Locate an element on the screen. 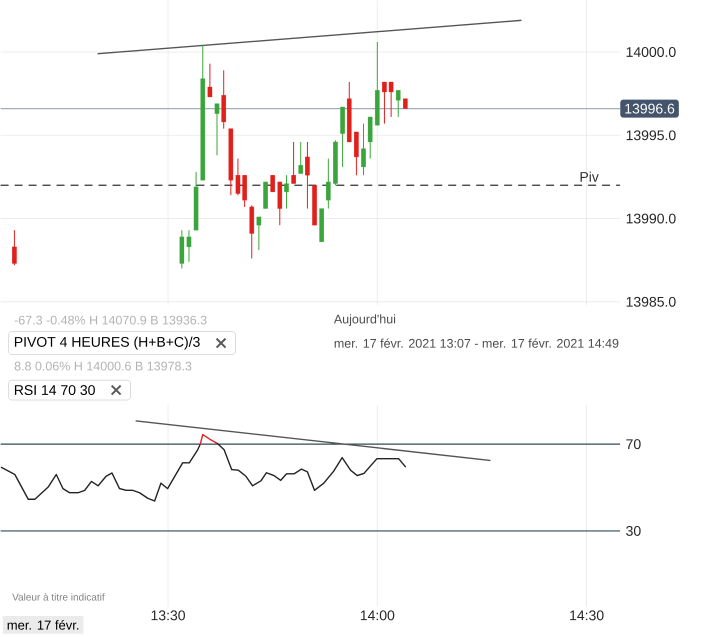 The image size is (720, 637). text: RSI 14 70 30 is located at coordinates (54, 390).